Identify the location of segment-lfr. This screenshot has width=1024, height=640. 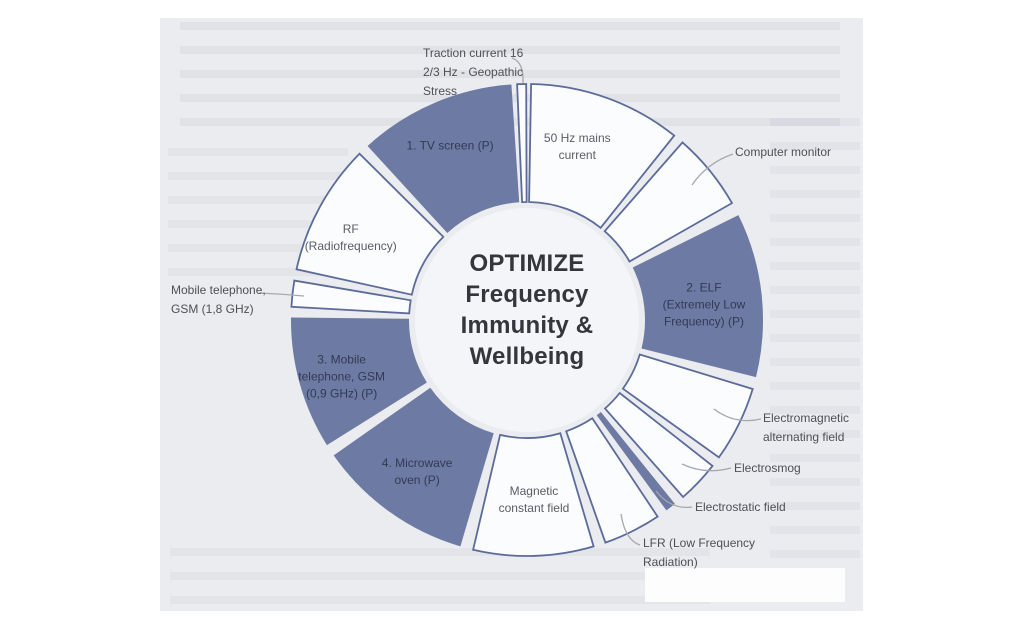
(612, 480).